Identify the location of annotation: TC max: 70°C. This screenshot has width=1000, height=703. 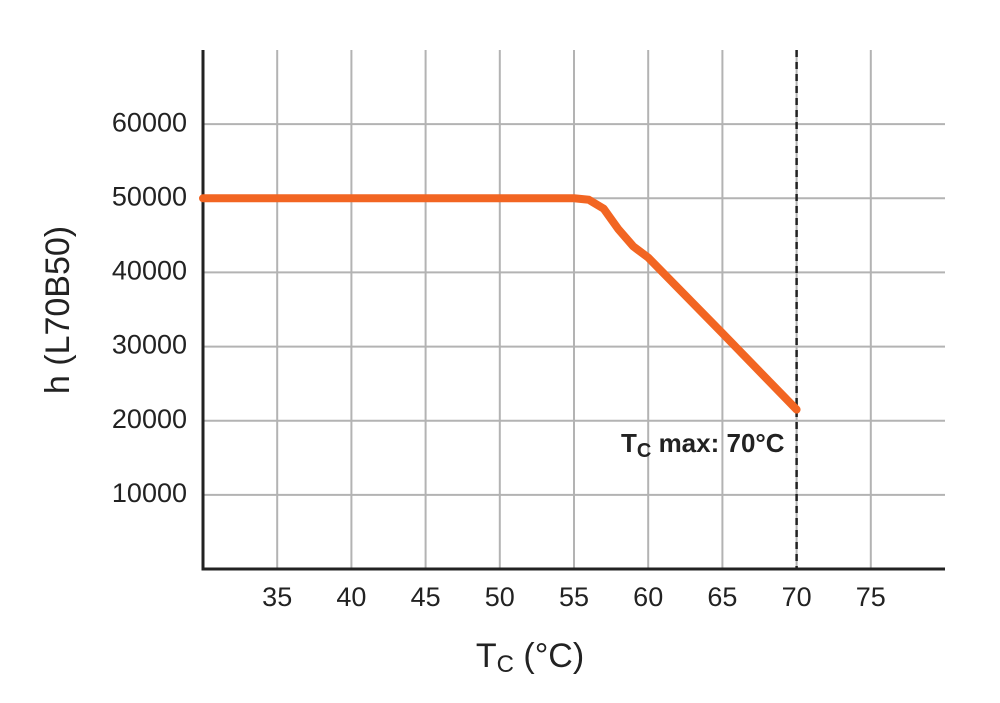
(703, 445).